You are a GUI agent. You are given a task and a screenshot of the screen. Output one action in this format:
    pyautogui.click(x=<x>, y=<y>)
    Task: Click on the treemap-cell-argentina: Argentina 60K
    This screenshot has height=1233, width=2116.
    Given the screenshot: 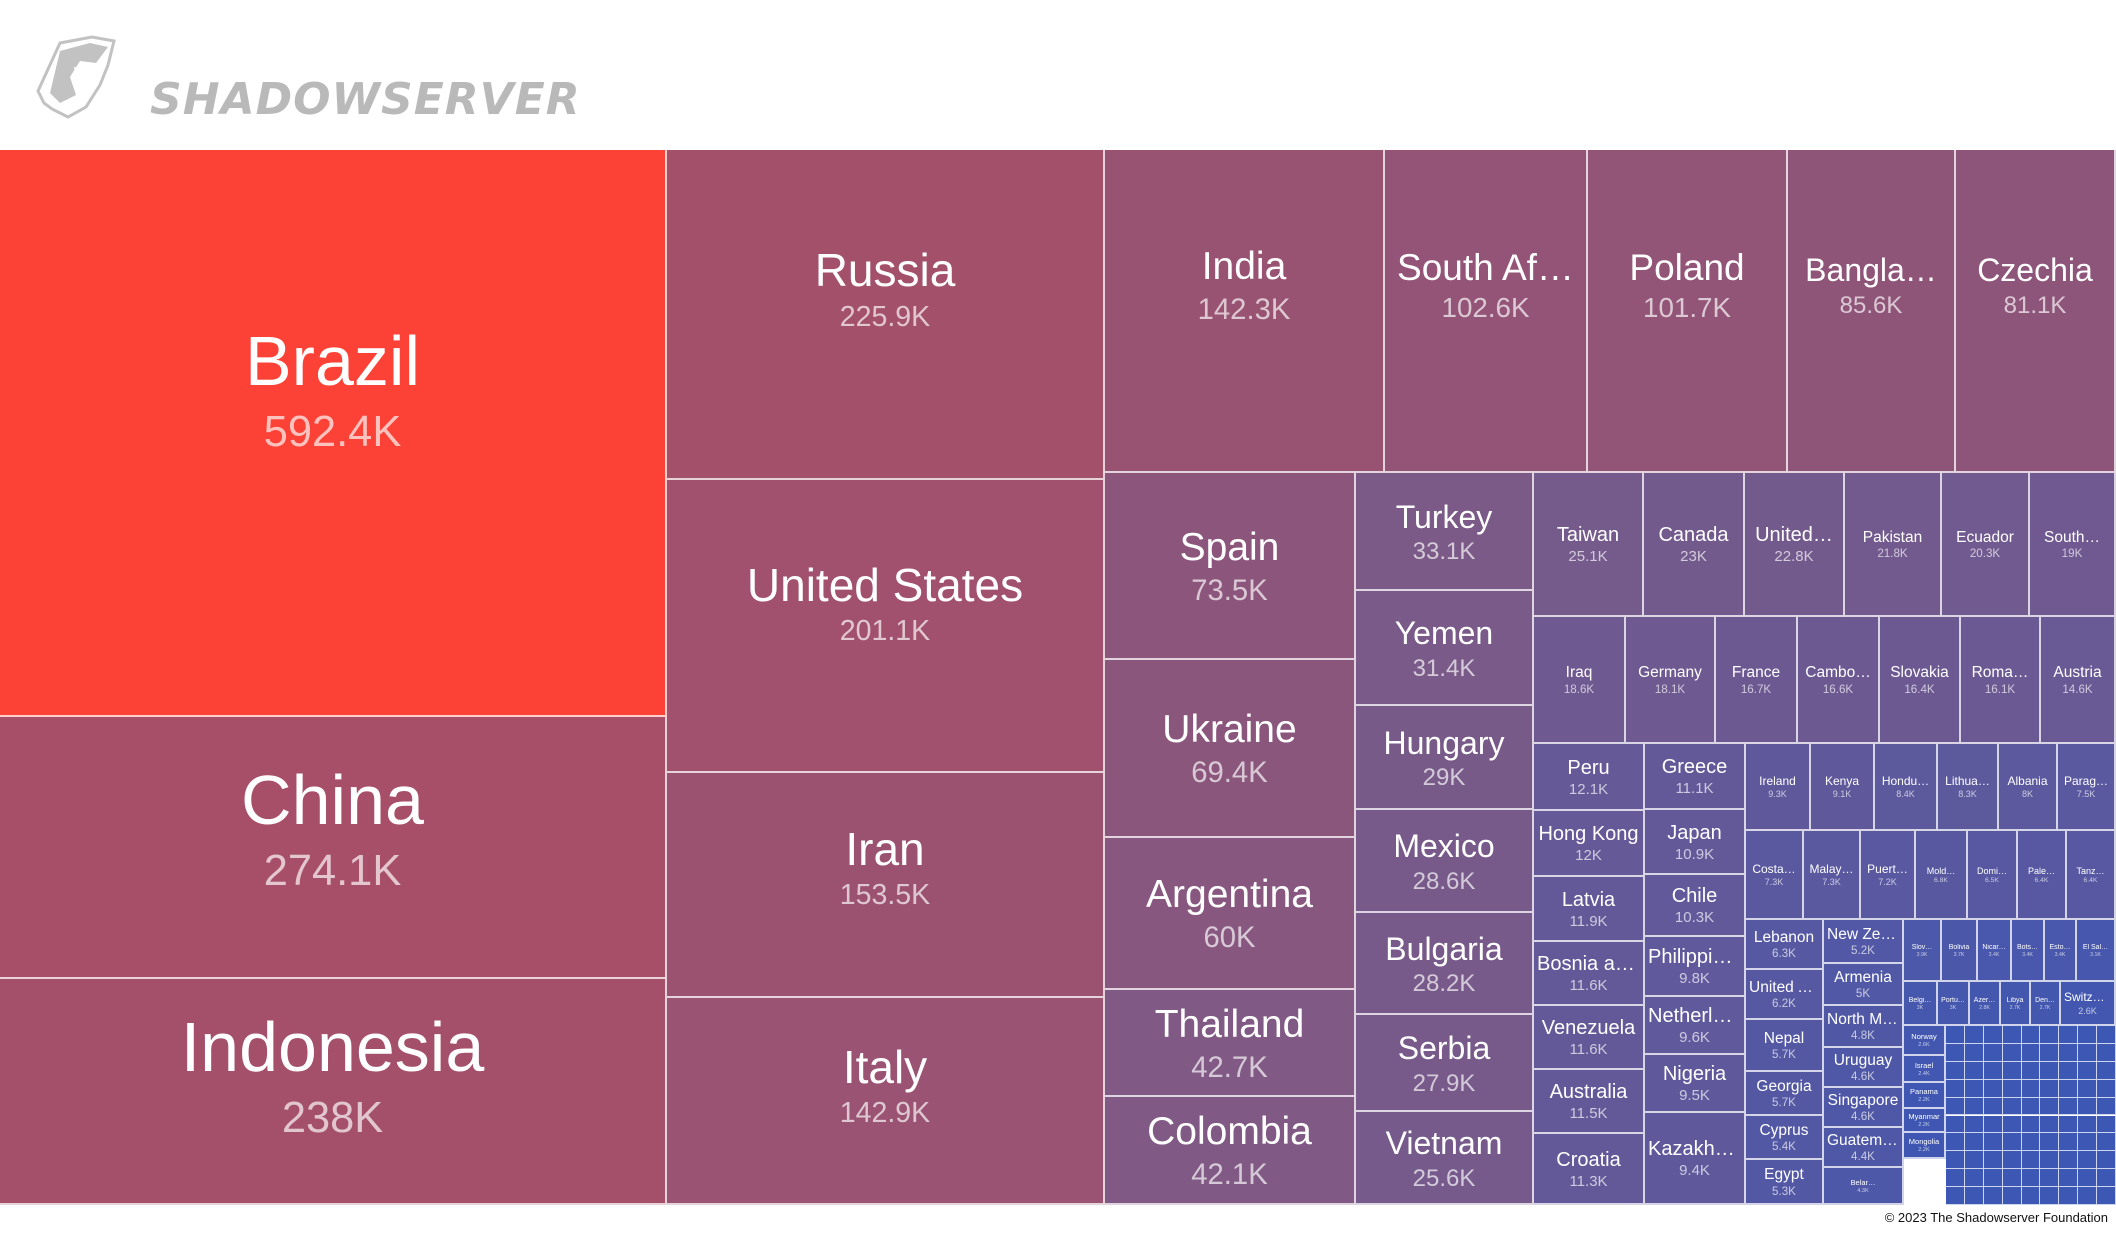 What is the action you would take?
    pyautogui.click(x=1230, y=914)
    